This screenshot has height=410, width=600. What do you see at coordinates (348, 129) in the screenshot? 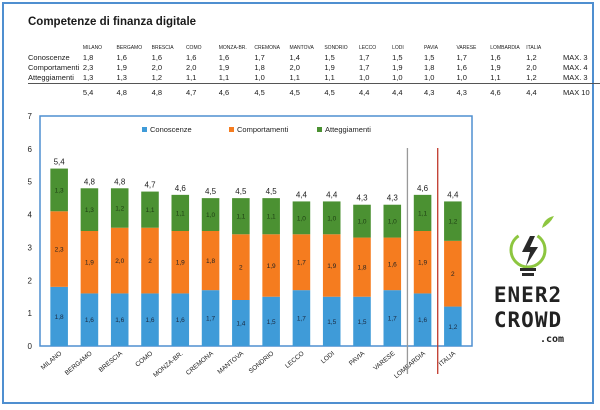
I see `legend-label: Atteggiamenti` at bounding box center [348, 129].